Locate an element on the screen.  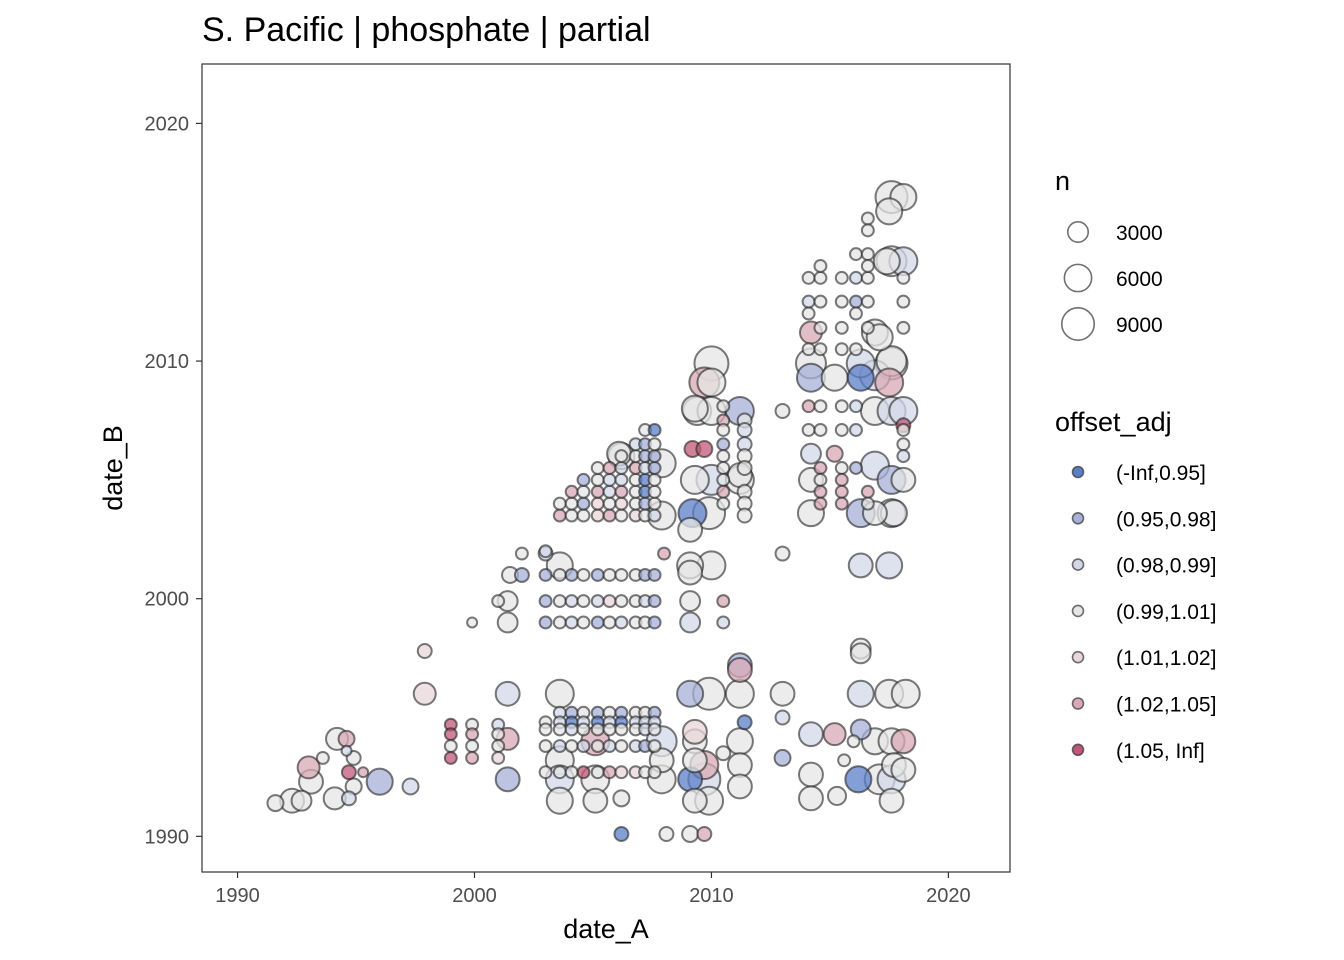
color-legend-label: (0.98,0.99] is located at coordinates (1166, 566).